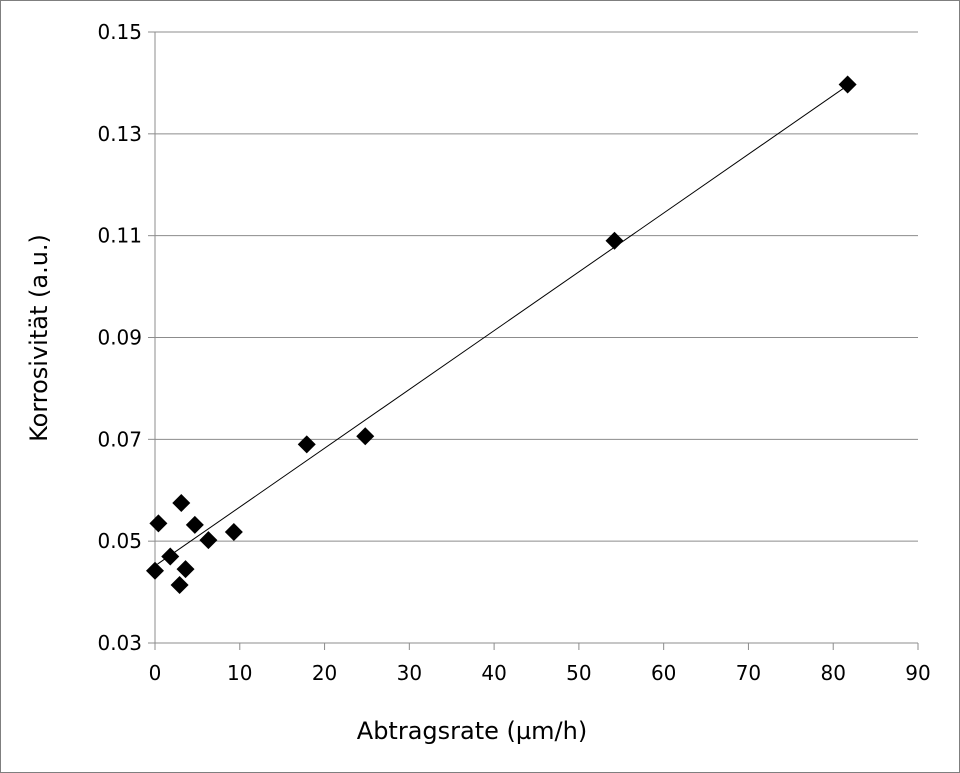 The height and width of the screenshot is (773, 960). Describe the element at coordinates (155, 673) in the screenshot. I see `x-tick-label: 0` at that location.